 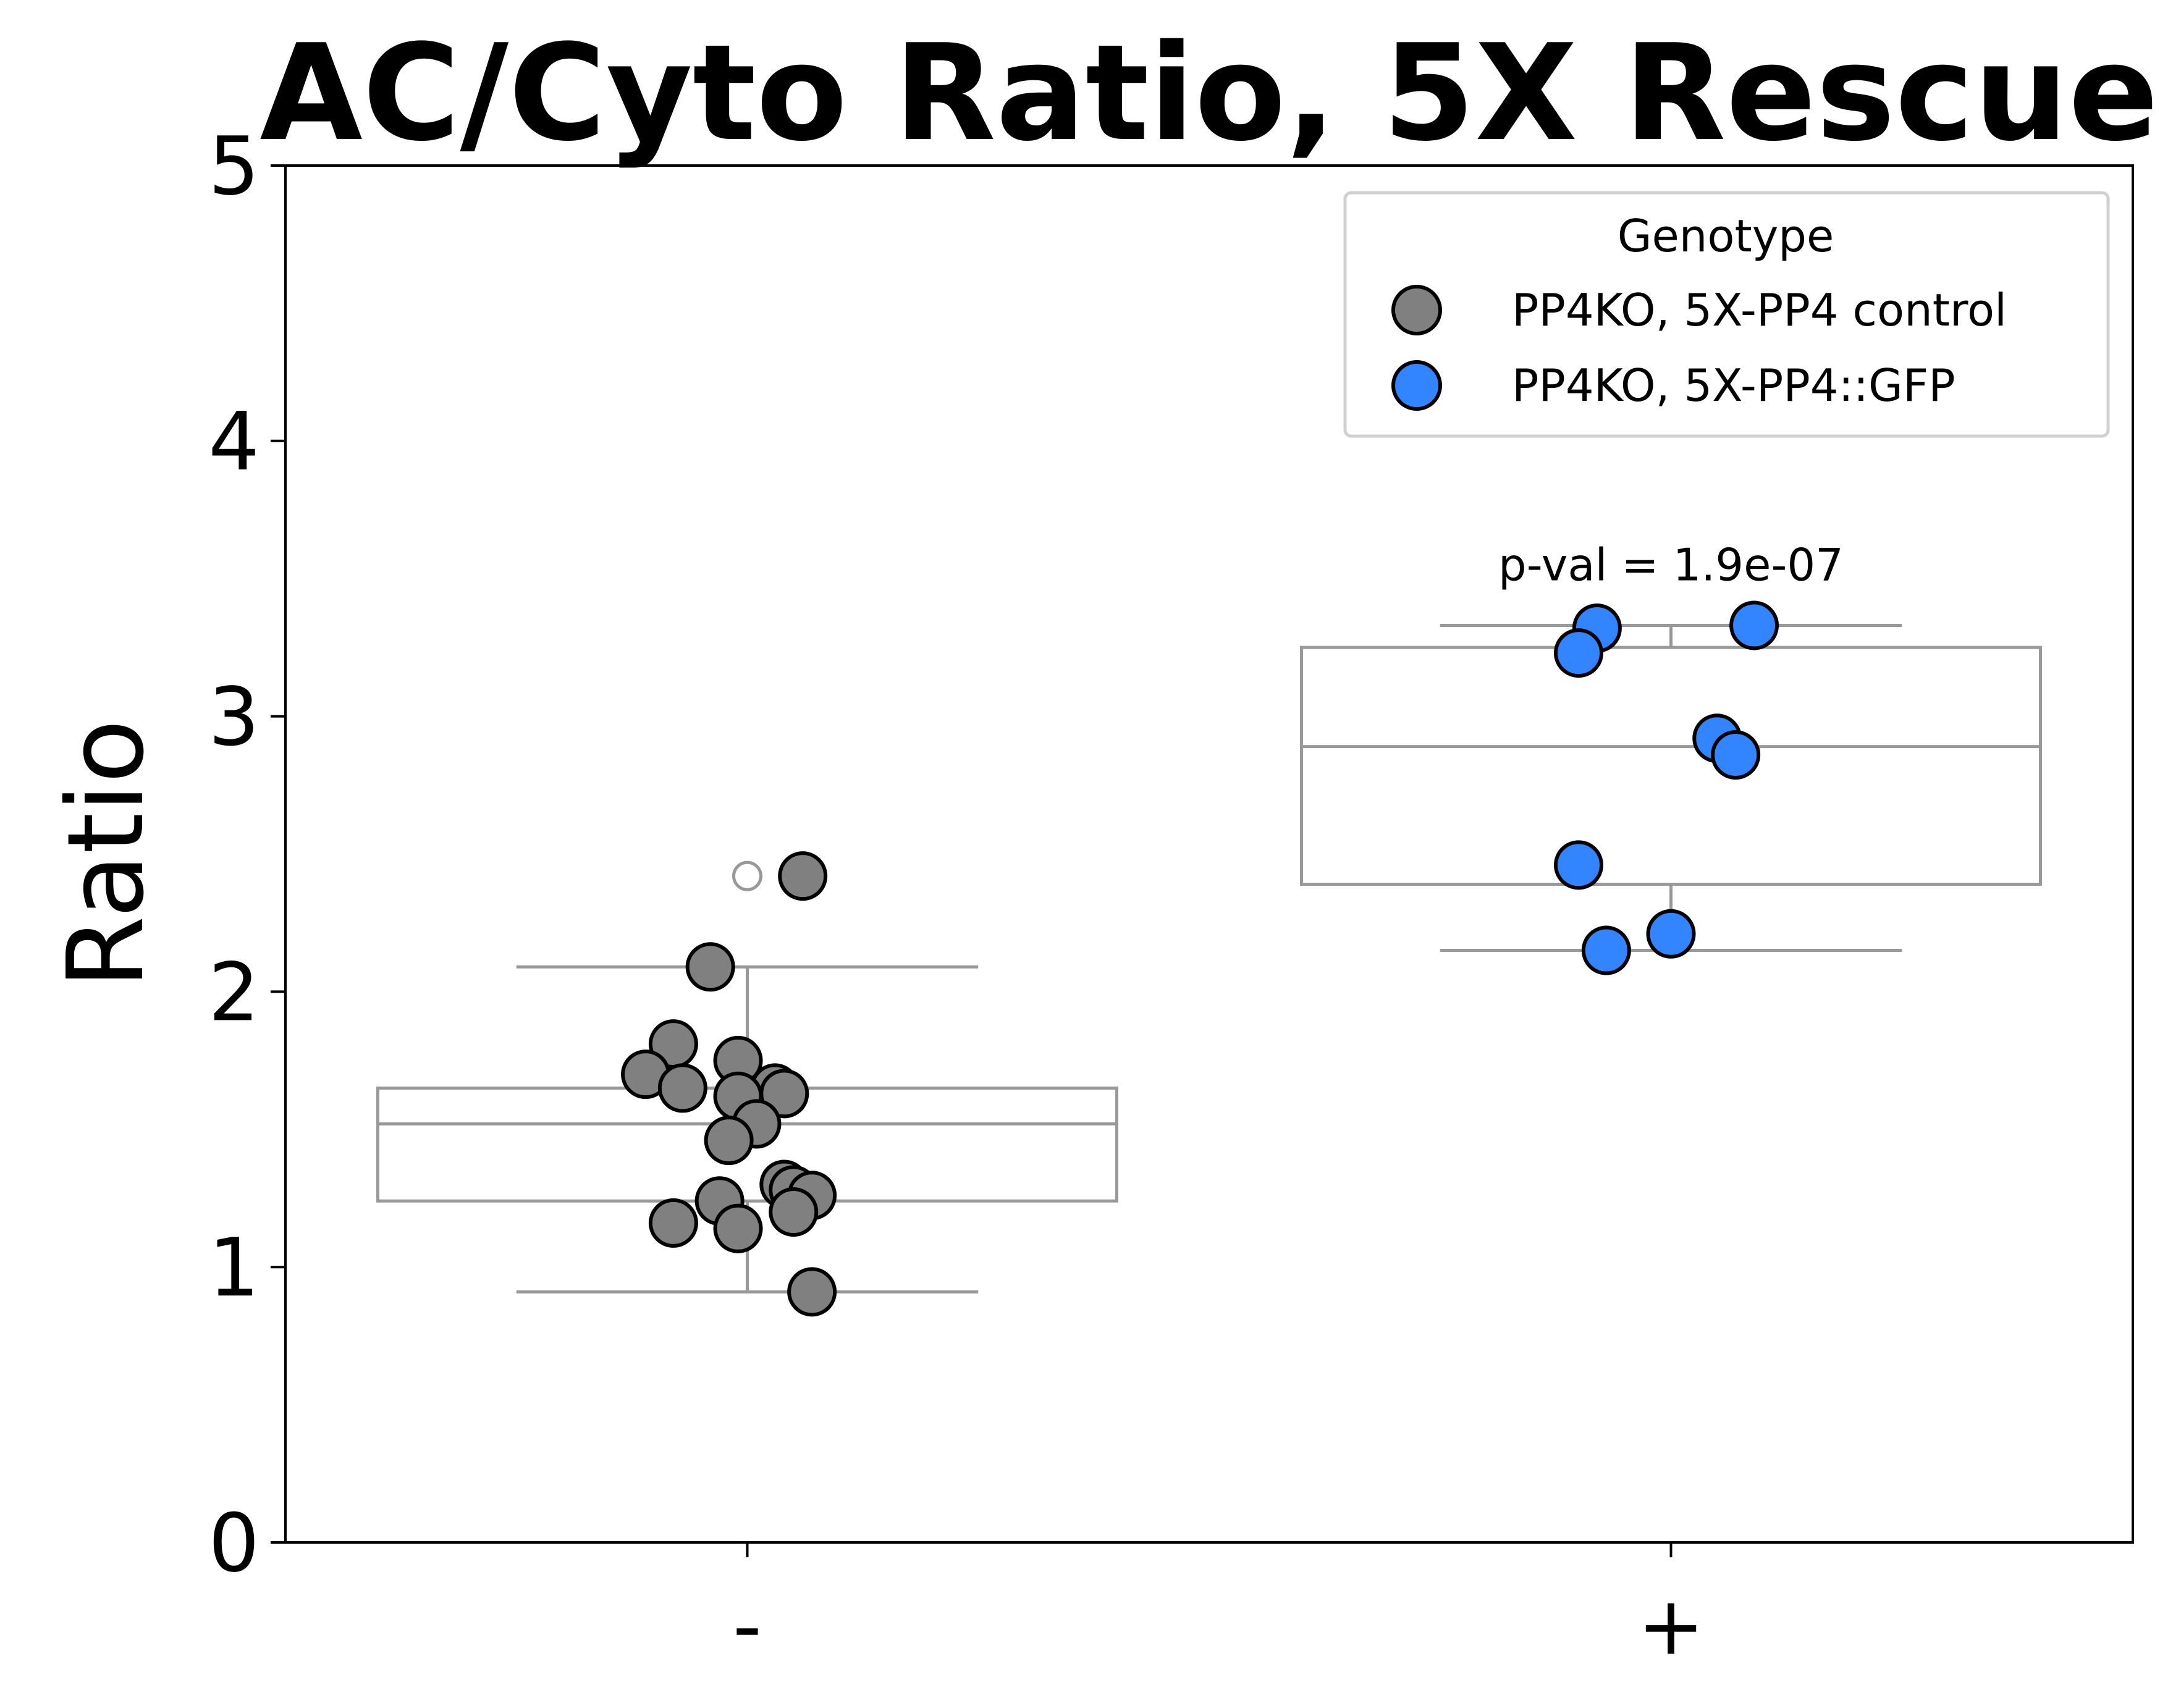 I want to click on legend-label: PP4KO, 5X-PP4 control, so click(x=1759, y=310).